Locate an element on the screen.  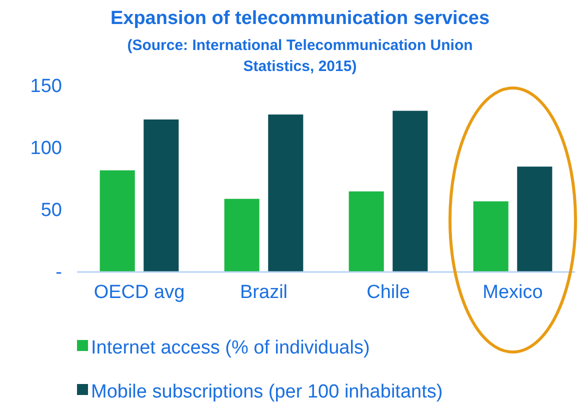
x-tick-label: Mexico is located at coordinates (512, 292).